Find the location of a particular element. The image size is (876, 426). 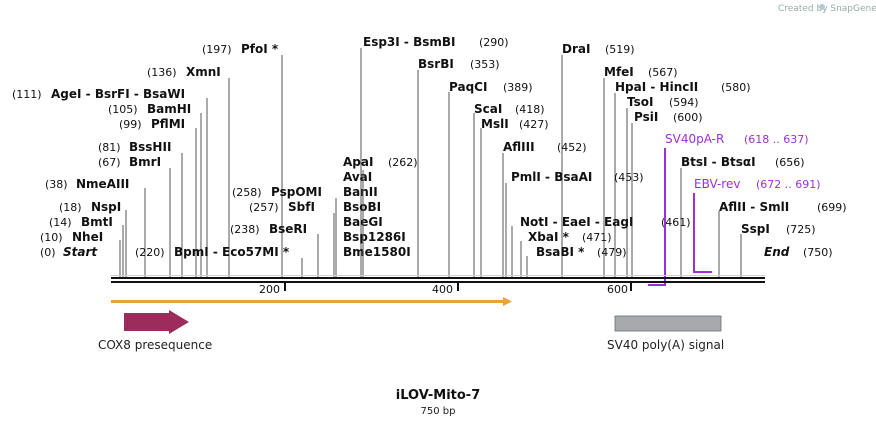

plasmid-length: 750 bp is located at coordinates (438, 411).